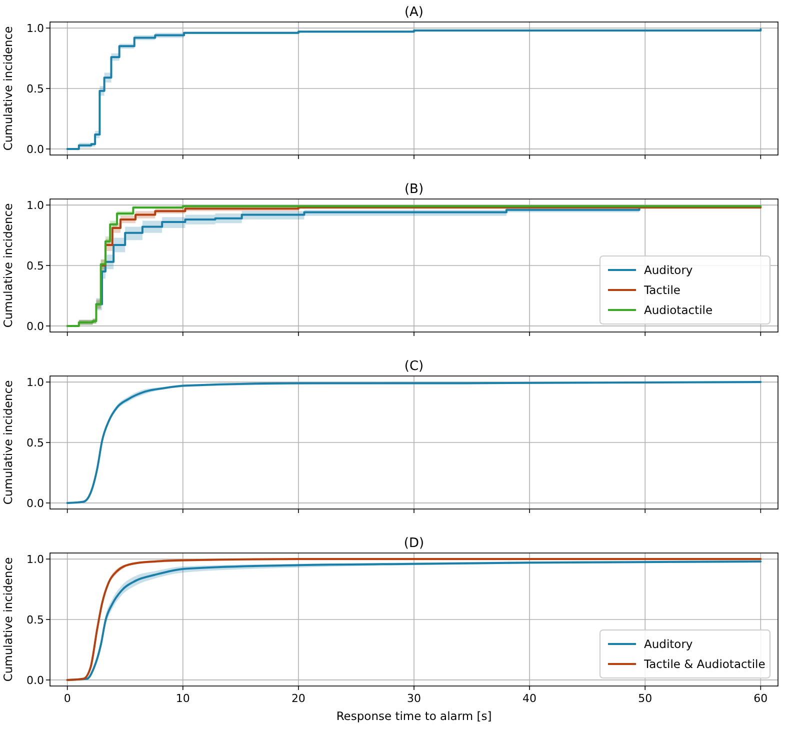  Describe the element at coordinates (414, 543) in the screenshot. I see `chart-title: (D)` at that location.